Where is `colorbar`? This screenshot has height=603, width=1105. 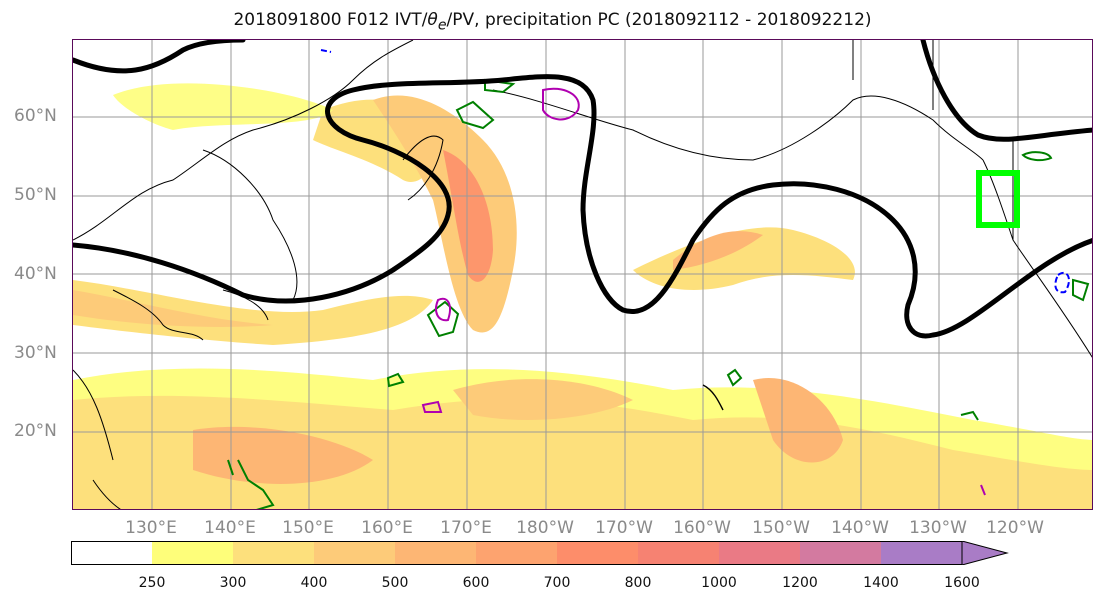
colorbar is located at coordinates (540, 553).